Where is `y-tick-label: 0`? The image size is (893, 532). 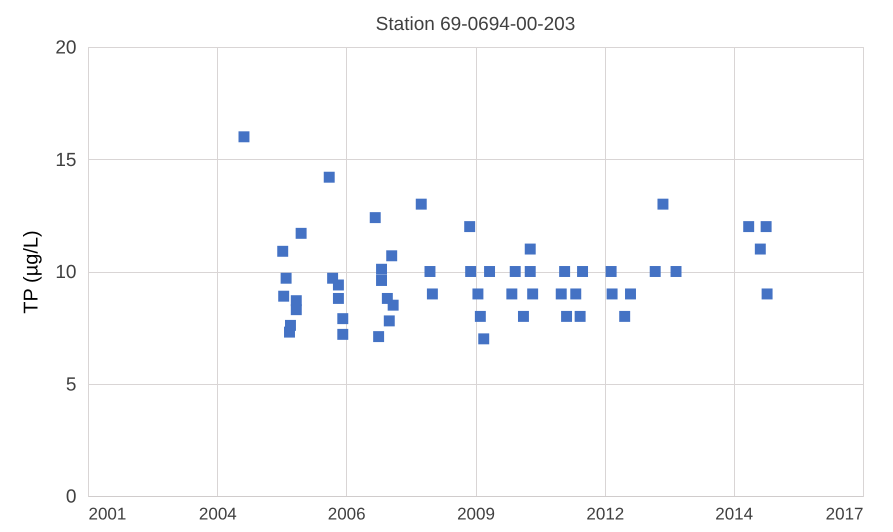 y-tick-label: 0 is located at coordinates (71, 497).